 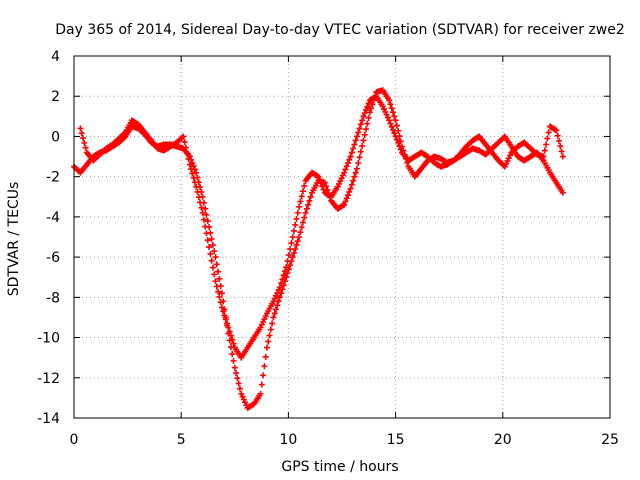 What do you see at coordinates (55, 137) in the screenshot?
I see `y-tick-label: 0` at bounding box center [55, 137].